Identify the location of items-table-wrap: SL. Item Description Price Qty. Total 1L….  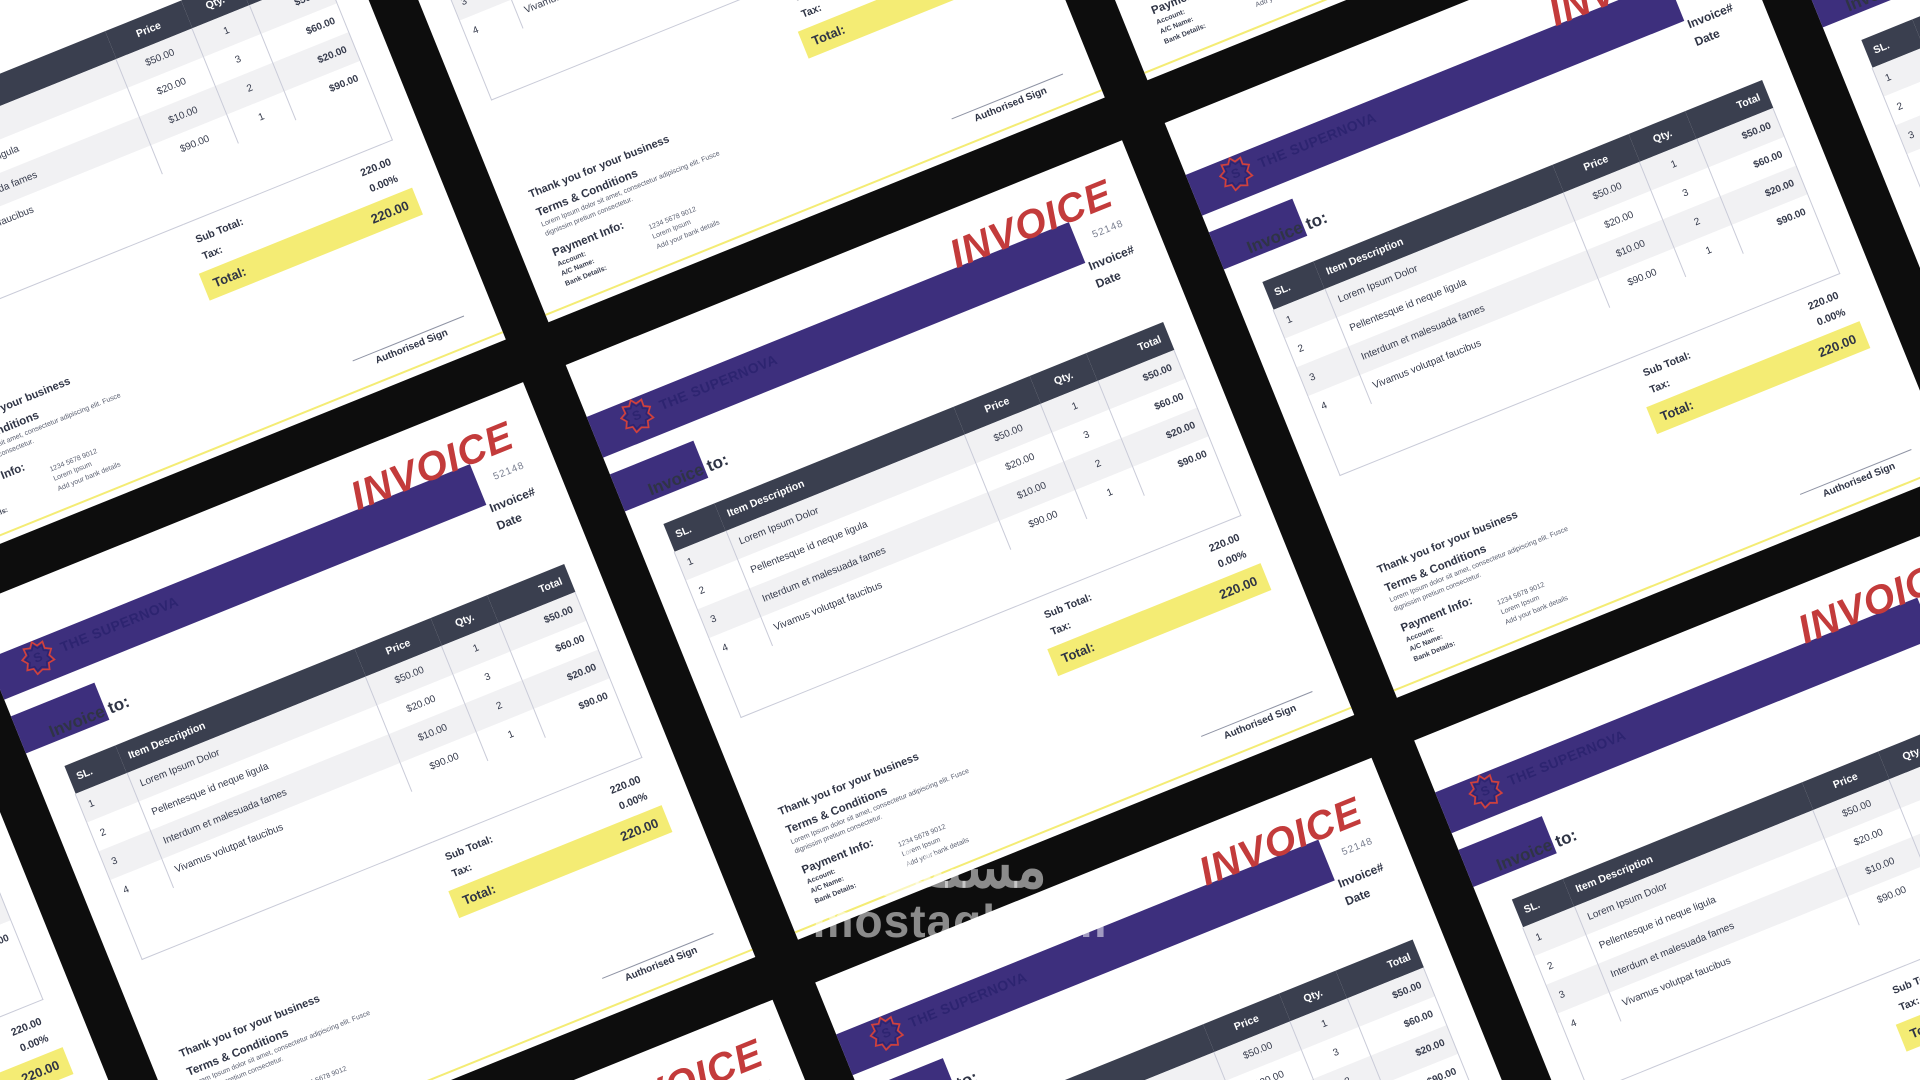
(1890, 117).